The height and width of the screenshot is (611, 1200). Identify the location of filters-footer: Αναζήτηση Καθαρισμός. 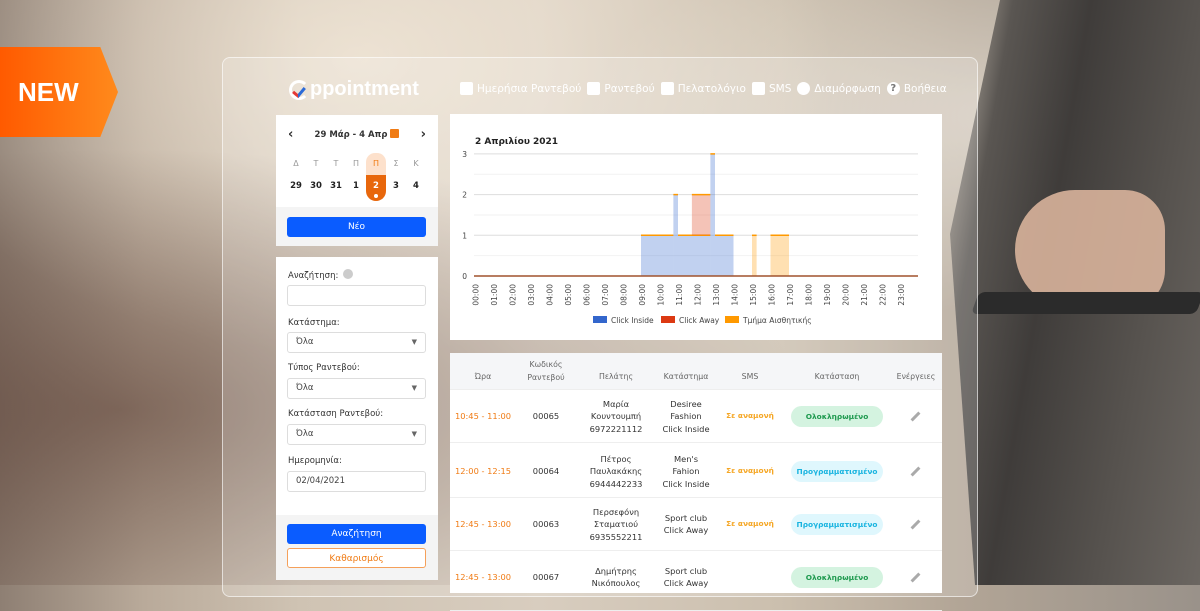
(357, 547).